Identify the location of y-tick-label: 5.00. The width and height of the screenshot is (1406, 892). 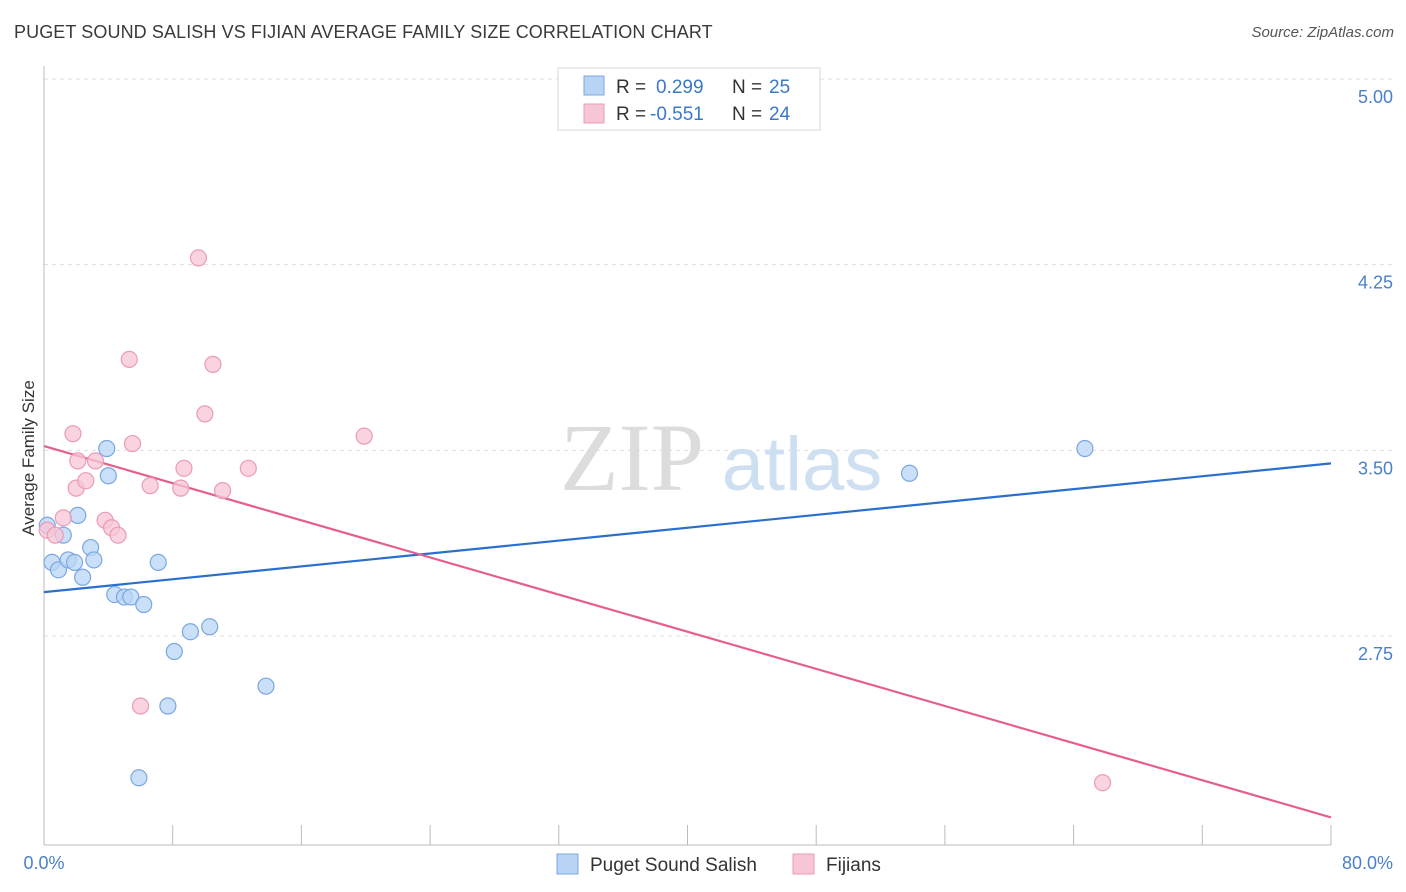
(1375, 97).